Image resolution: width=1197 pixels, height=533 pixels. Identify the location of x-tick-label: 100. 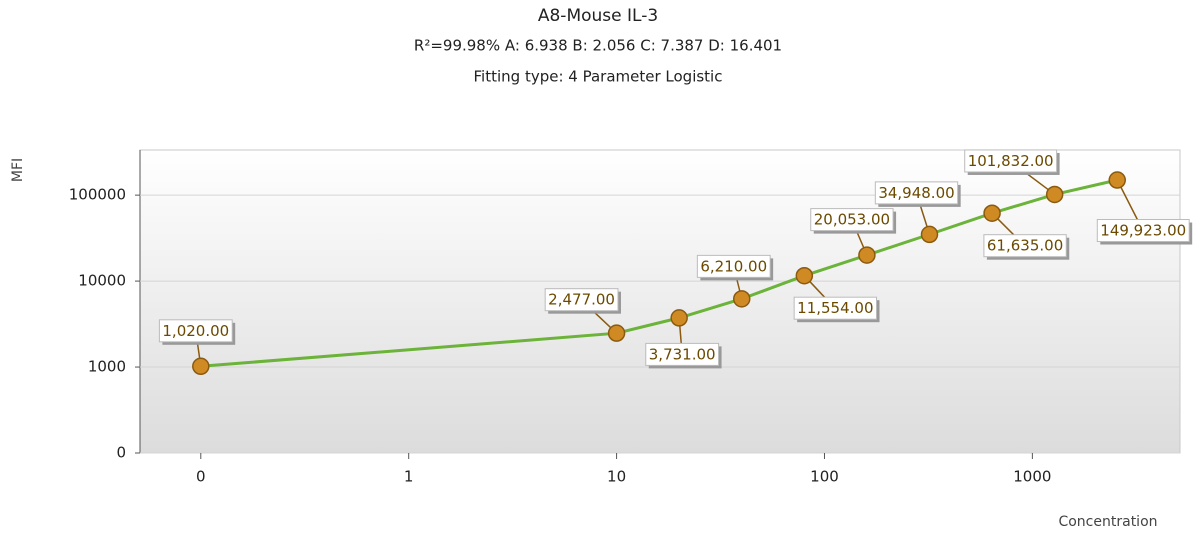
(824, 477).